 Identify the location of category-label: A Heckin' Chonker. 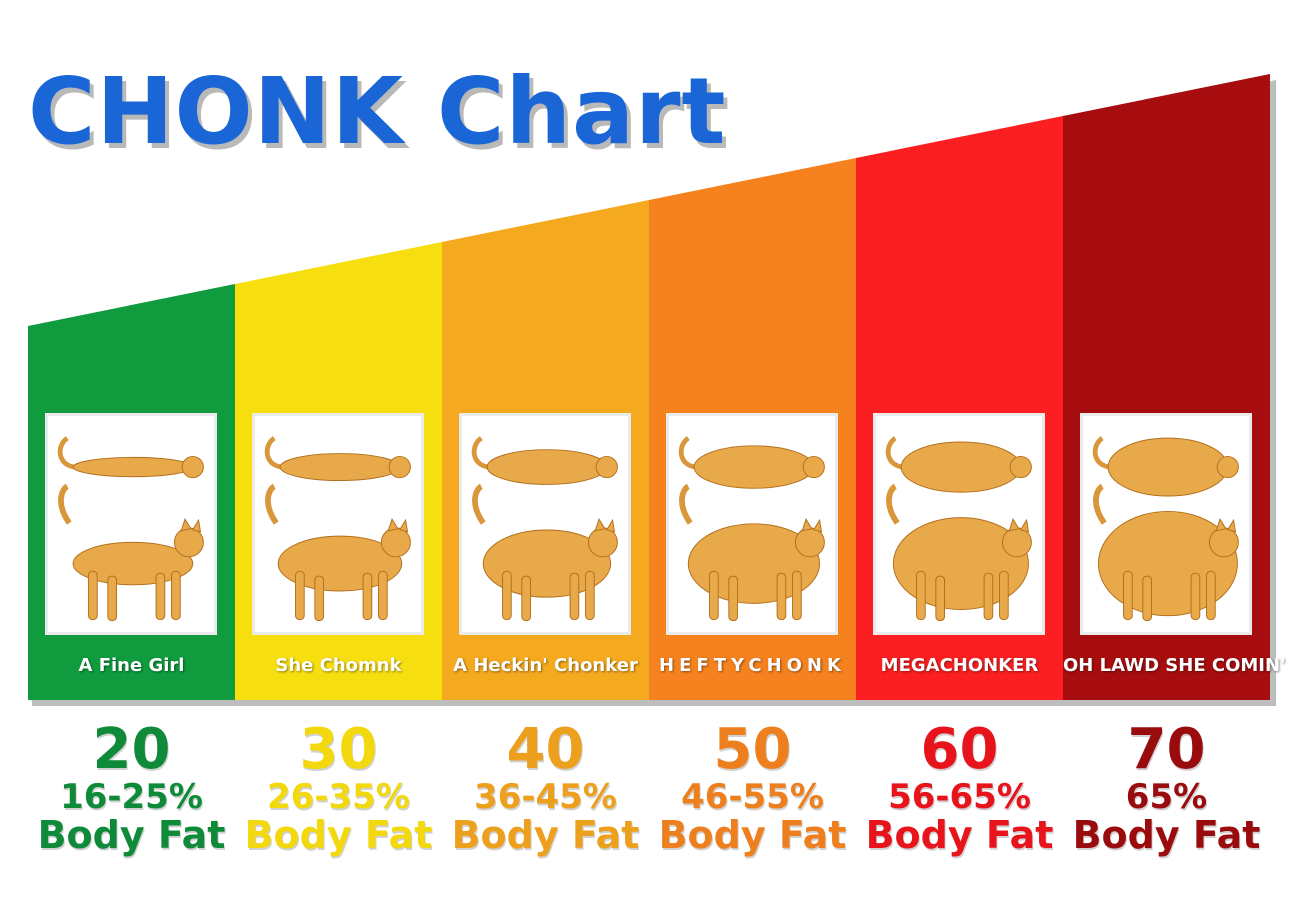
(545, 665).